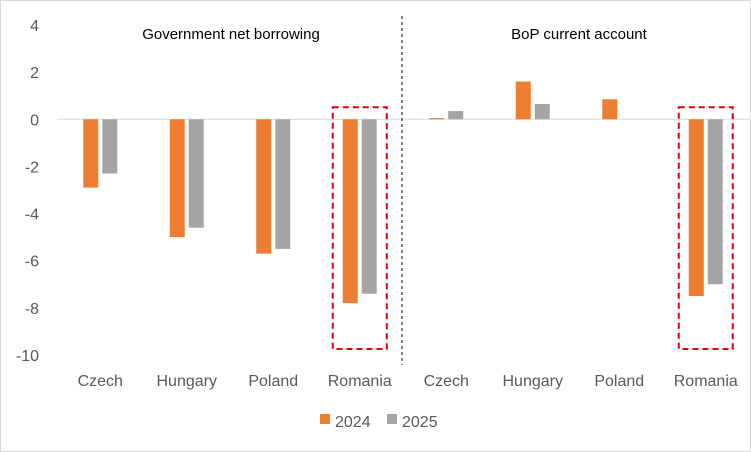 The height and width of the screenshot is (452, 751). I want to click on y-tick-label: 0, so click(34, 120).